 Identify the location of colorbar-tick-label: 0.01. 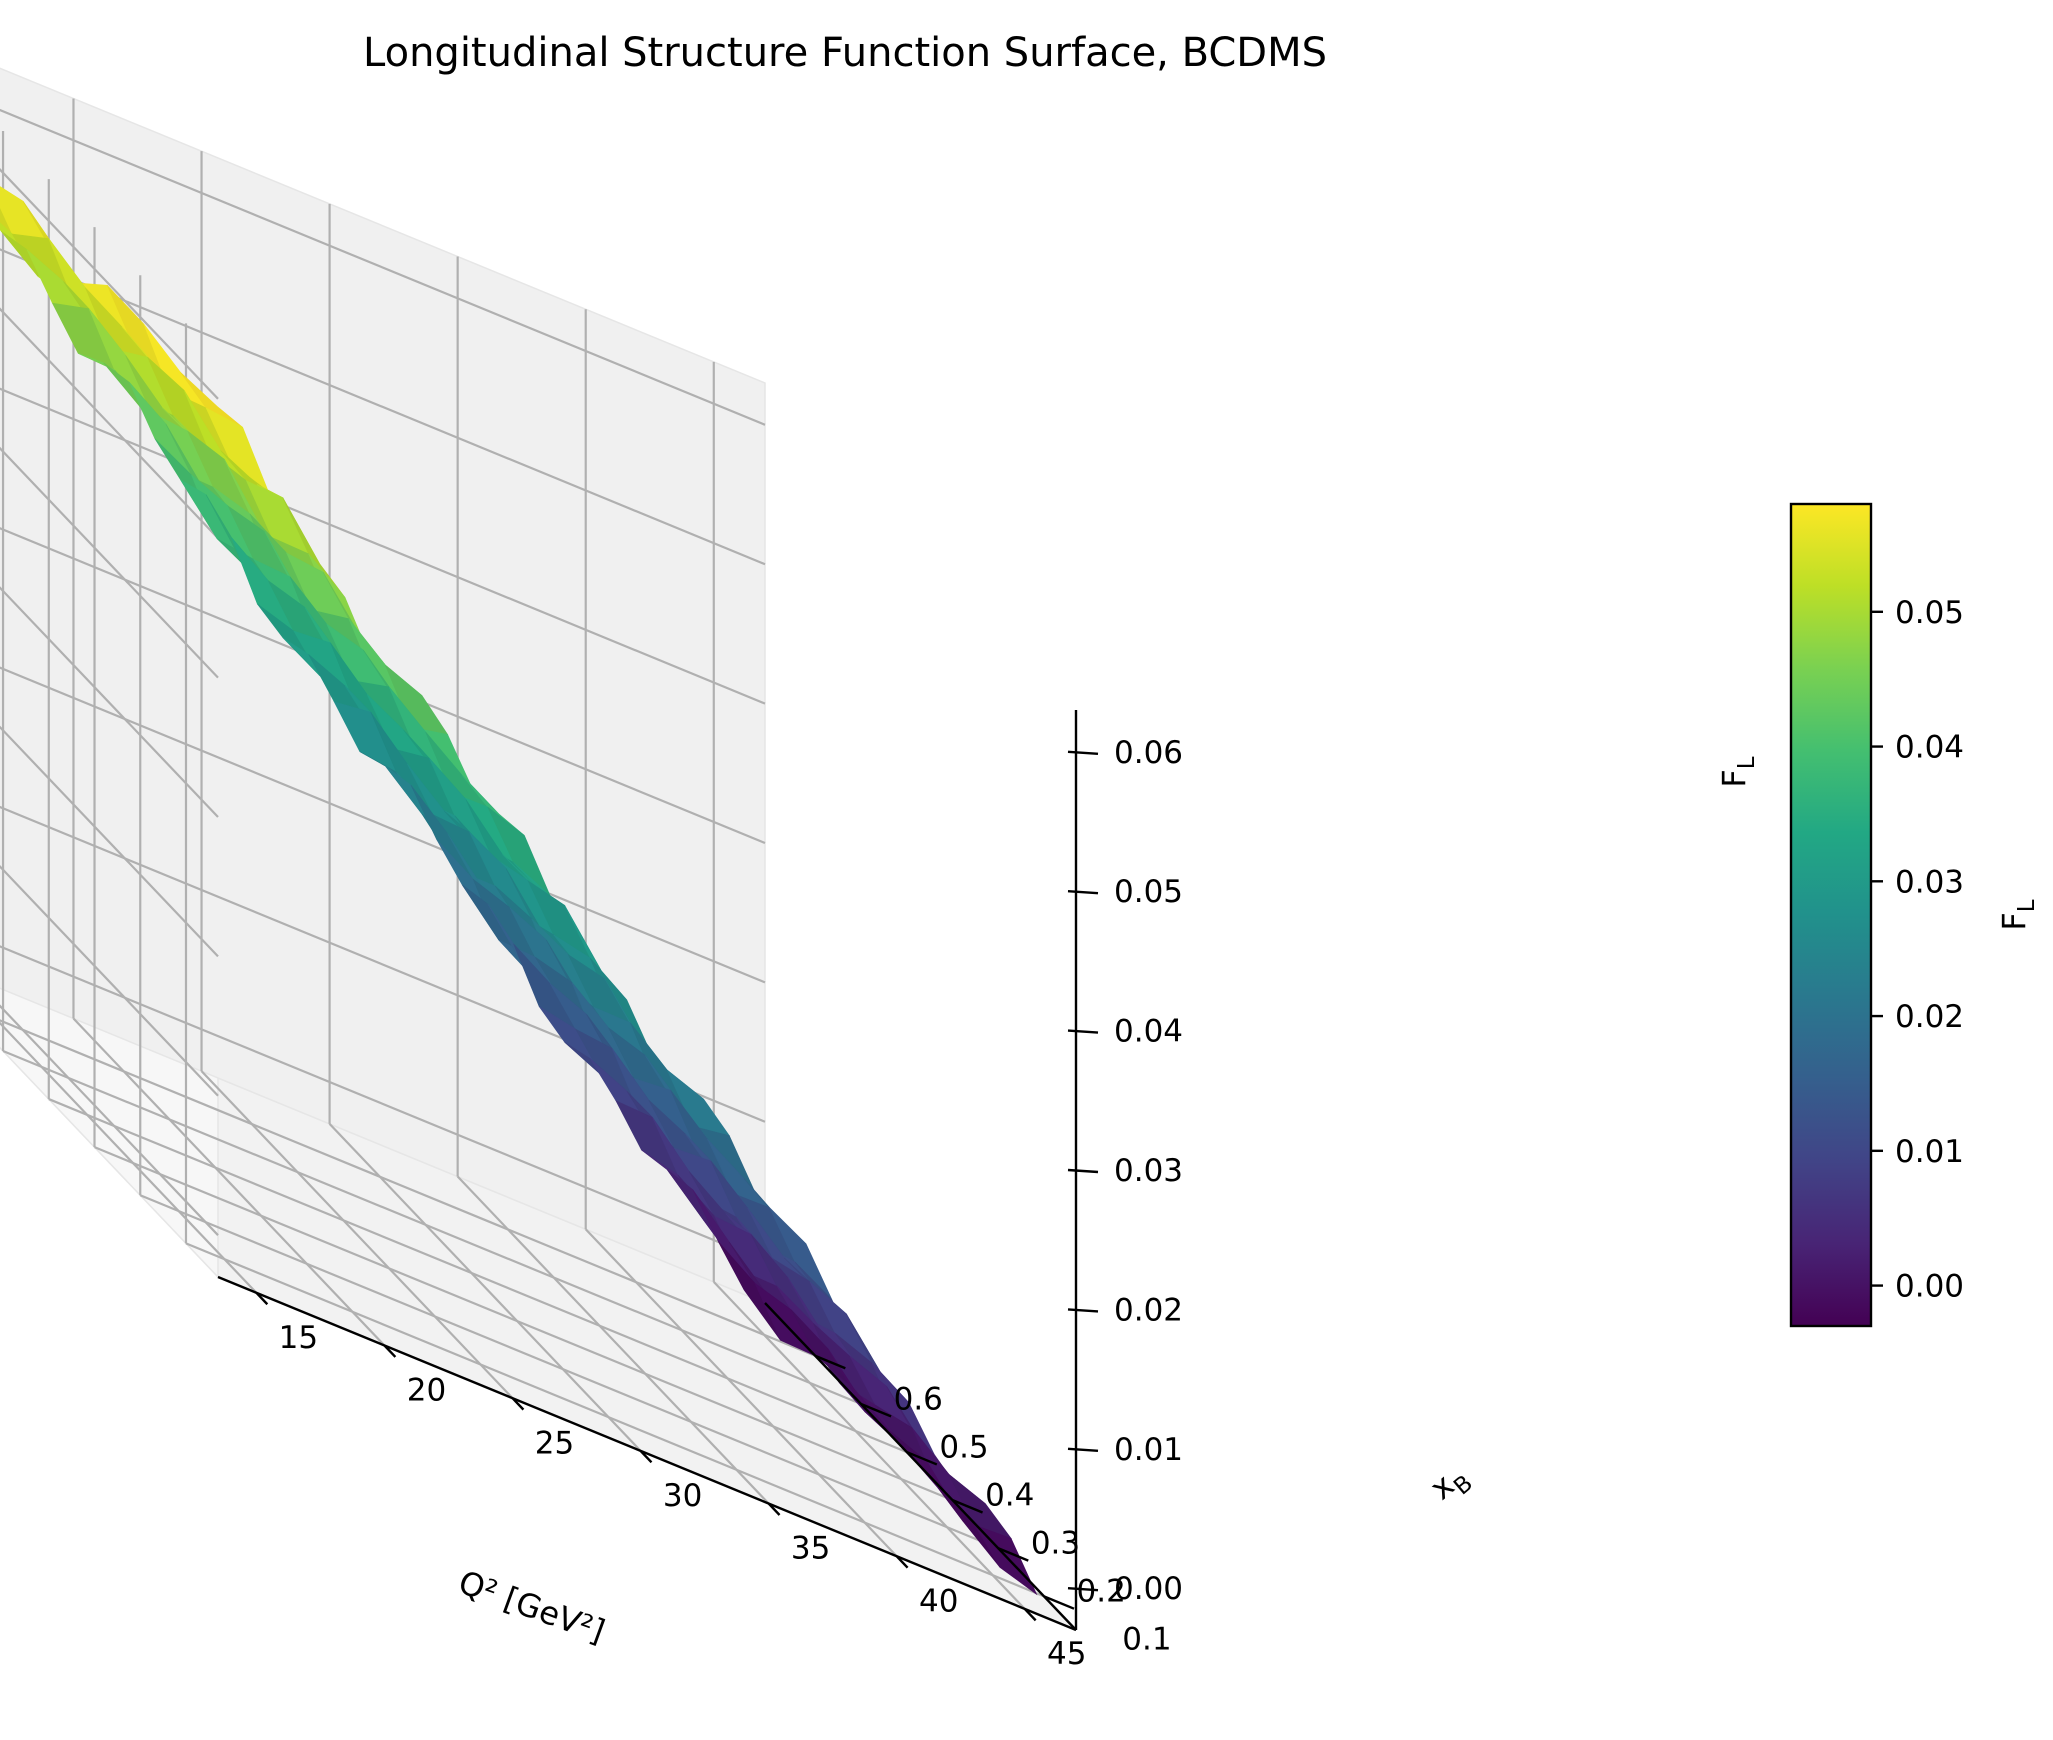
(1929, 1152).